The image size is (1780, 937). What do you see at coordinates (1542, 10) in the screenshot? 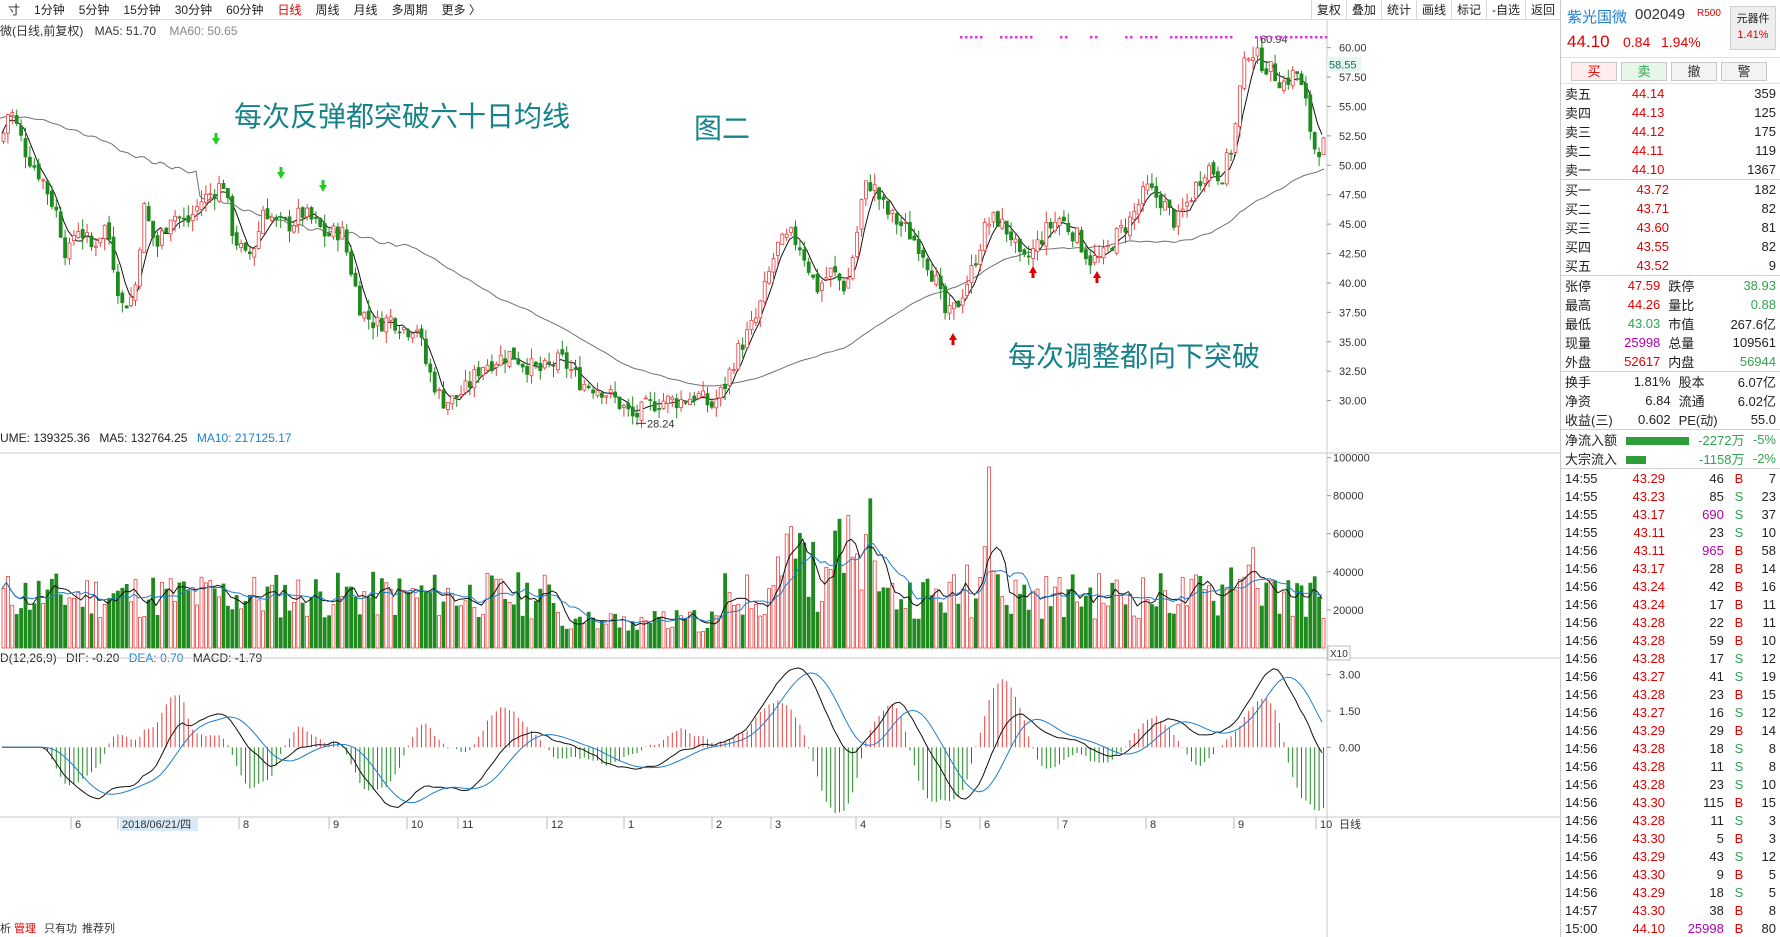
I see `tool-button-6: 返回` at bounding box center [1542, 10].